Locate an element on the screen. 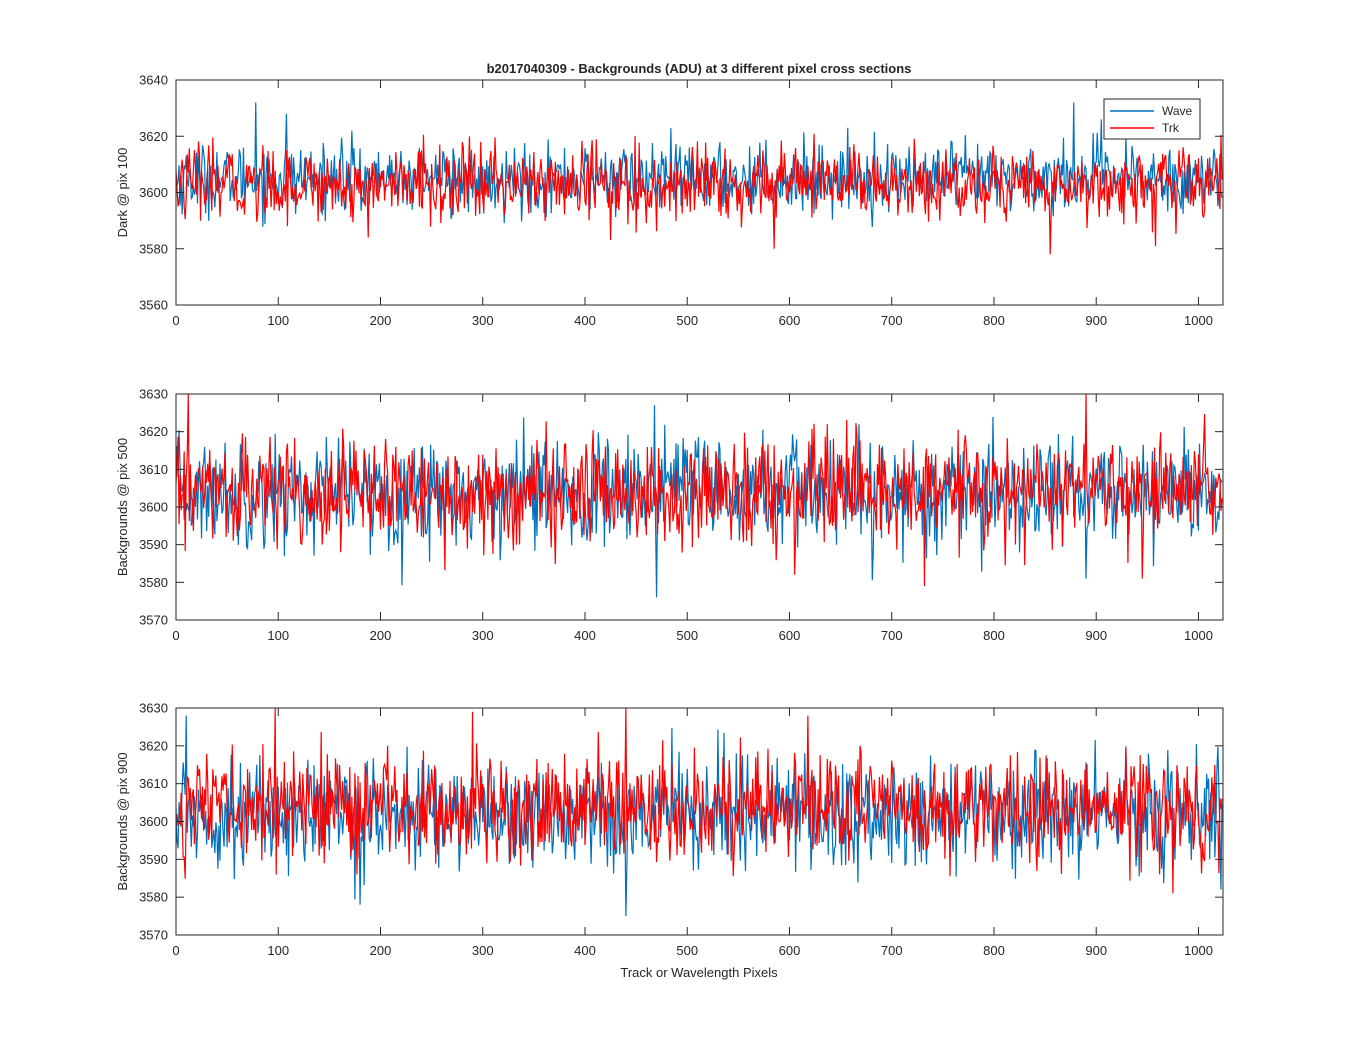  y-axis-label-3: Backgrounds @ pix 900 is located at coordinates (122, 821).